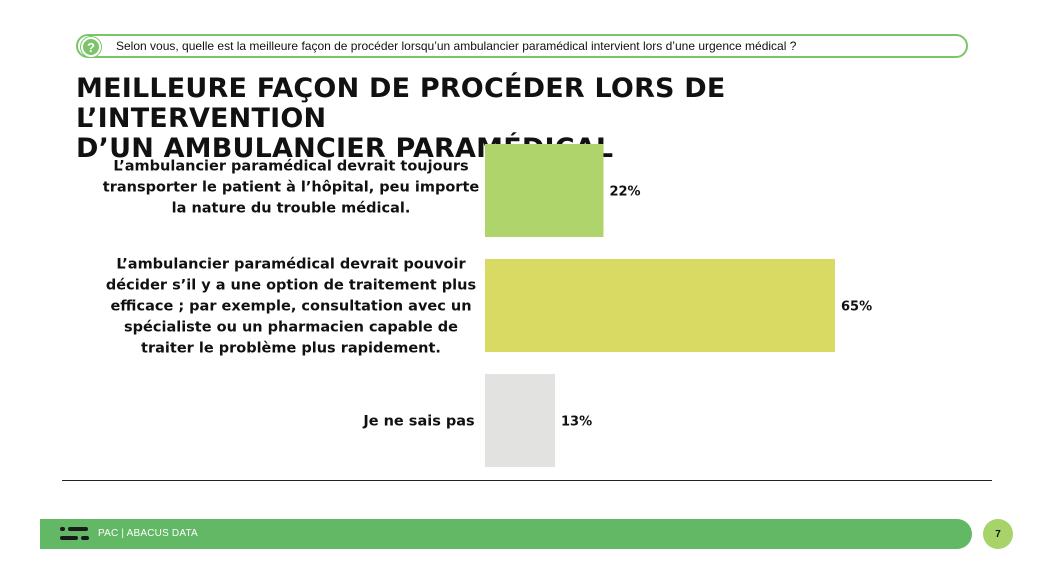  I want to click on divider, so click(527, 480).